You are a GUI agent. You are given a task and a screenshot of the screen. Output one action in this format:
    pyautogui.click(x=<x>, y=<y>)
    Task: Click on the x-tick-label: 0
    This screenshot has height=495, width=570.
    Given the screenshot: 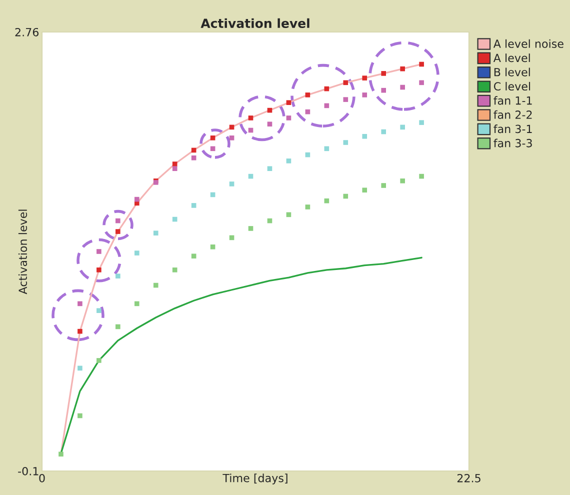 What is the action you would take?
    pyautogui.click(x=42, y=478)
    